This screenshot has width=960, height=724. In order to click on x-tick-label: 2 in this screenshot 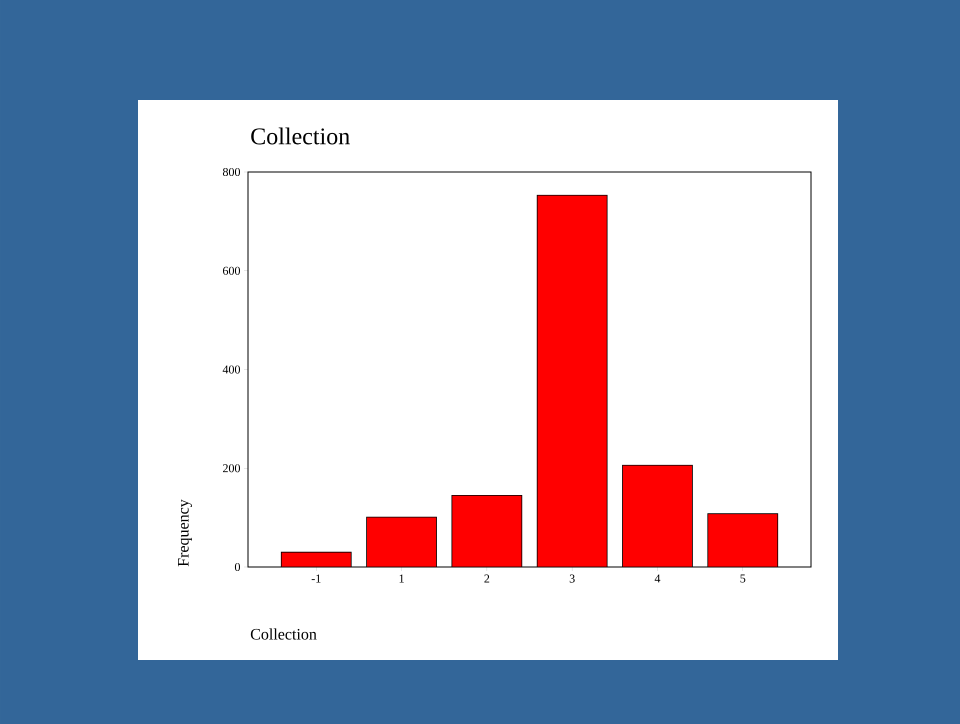, I will do `click(487, 578)`.